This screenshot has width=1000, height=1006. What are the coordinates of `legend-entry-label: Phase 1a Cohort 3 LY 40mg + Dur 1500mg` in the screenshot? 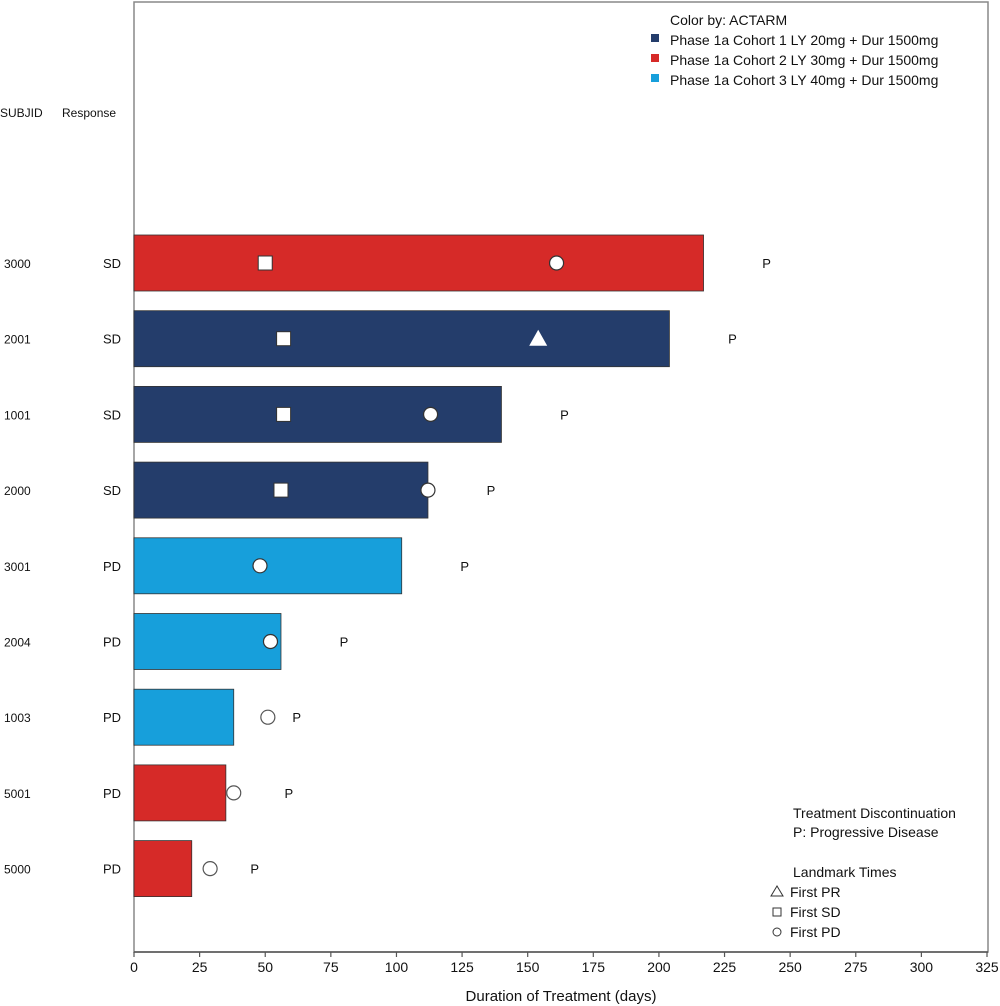 It's located at (804, 80).